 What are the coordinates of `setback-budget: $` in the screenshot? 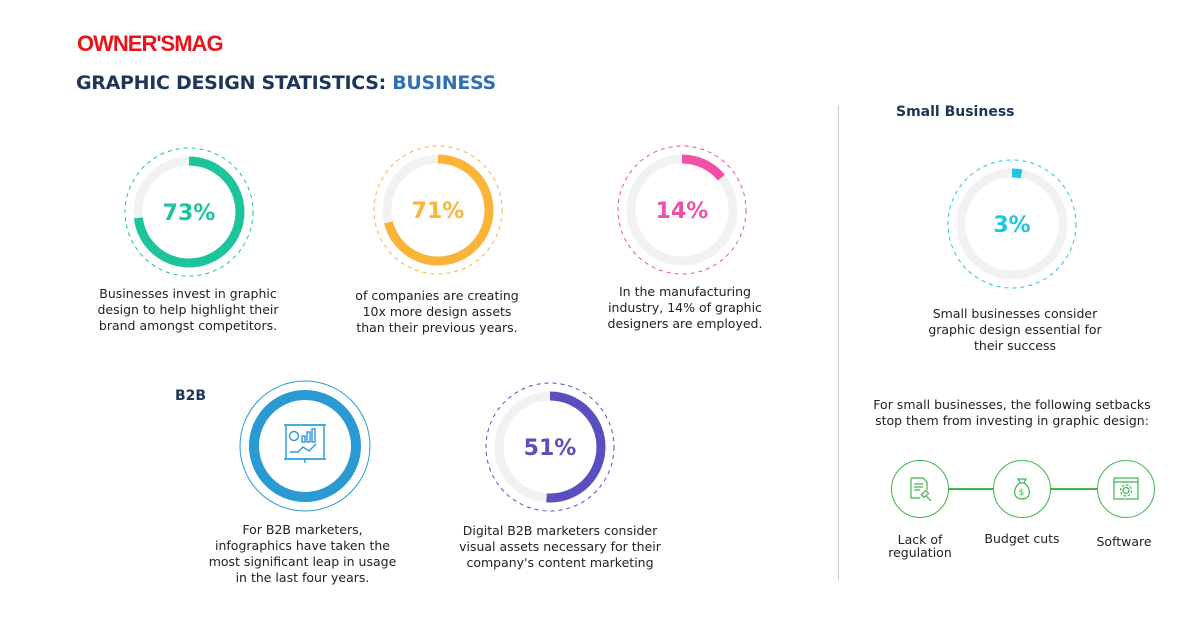 It's located at (1022, 489).